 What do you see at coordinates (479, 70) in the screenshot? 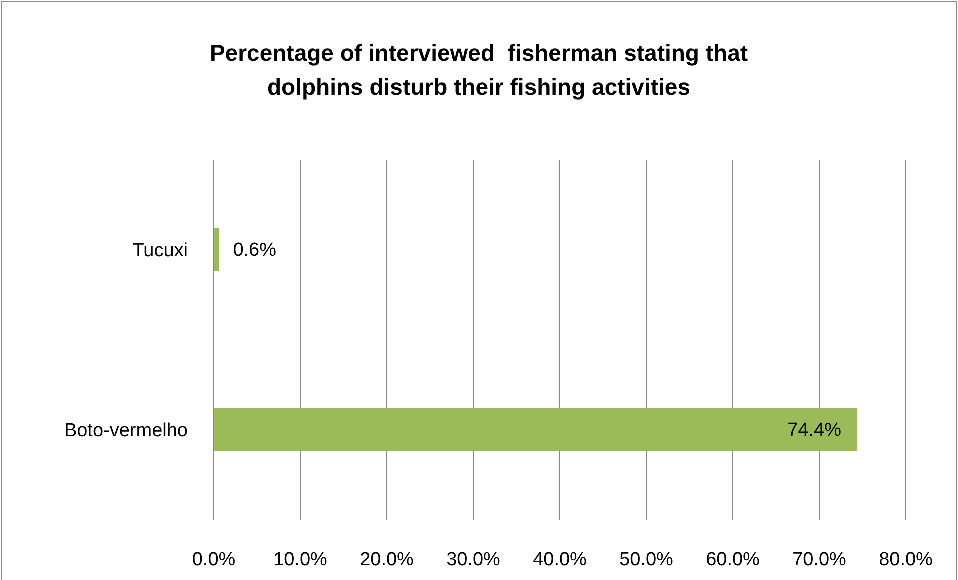
I see `chart-title: Percentage of interviewed fisherman stating that dolphins disturb their fishing activities` at bounding box center [479, 70].